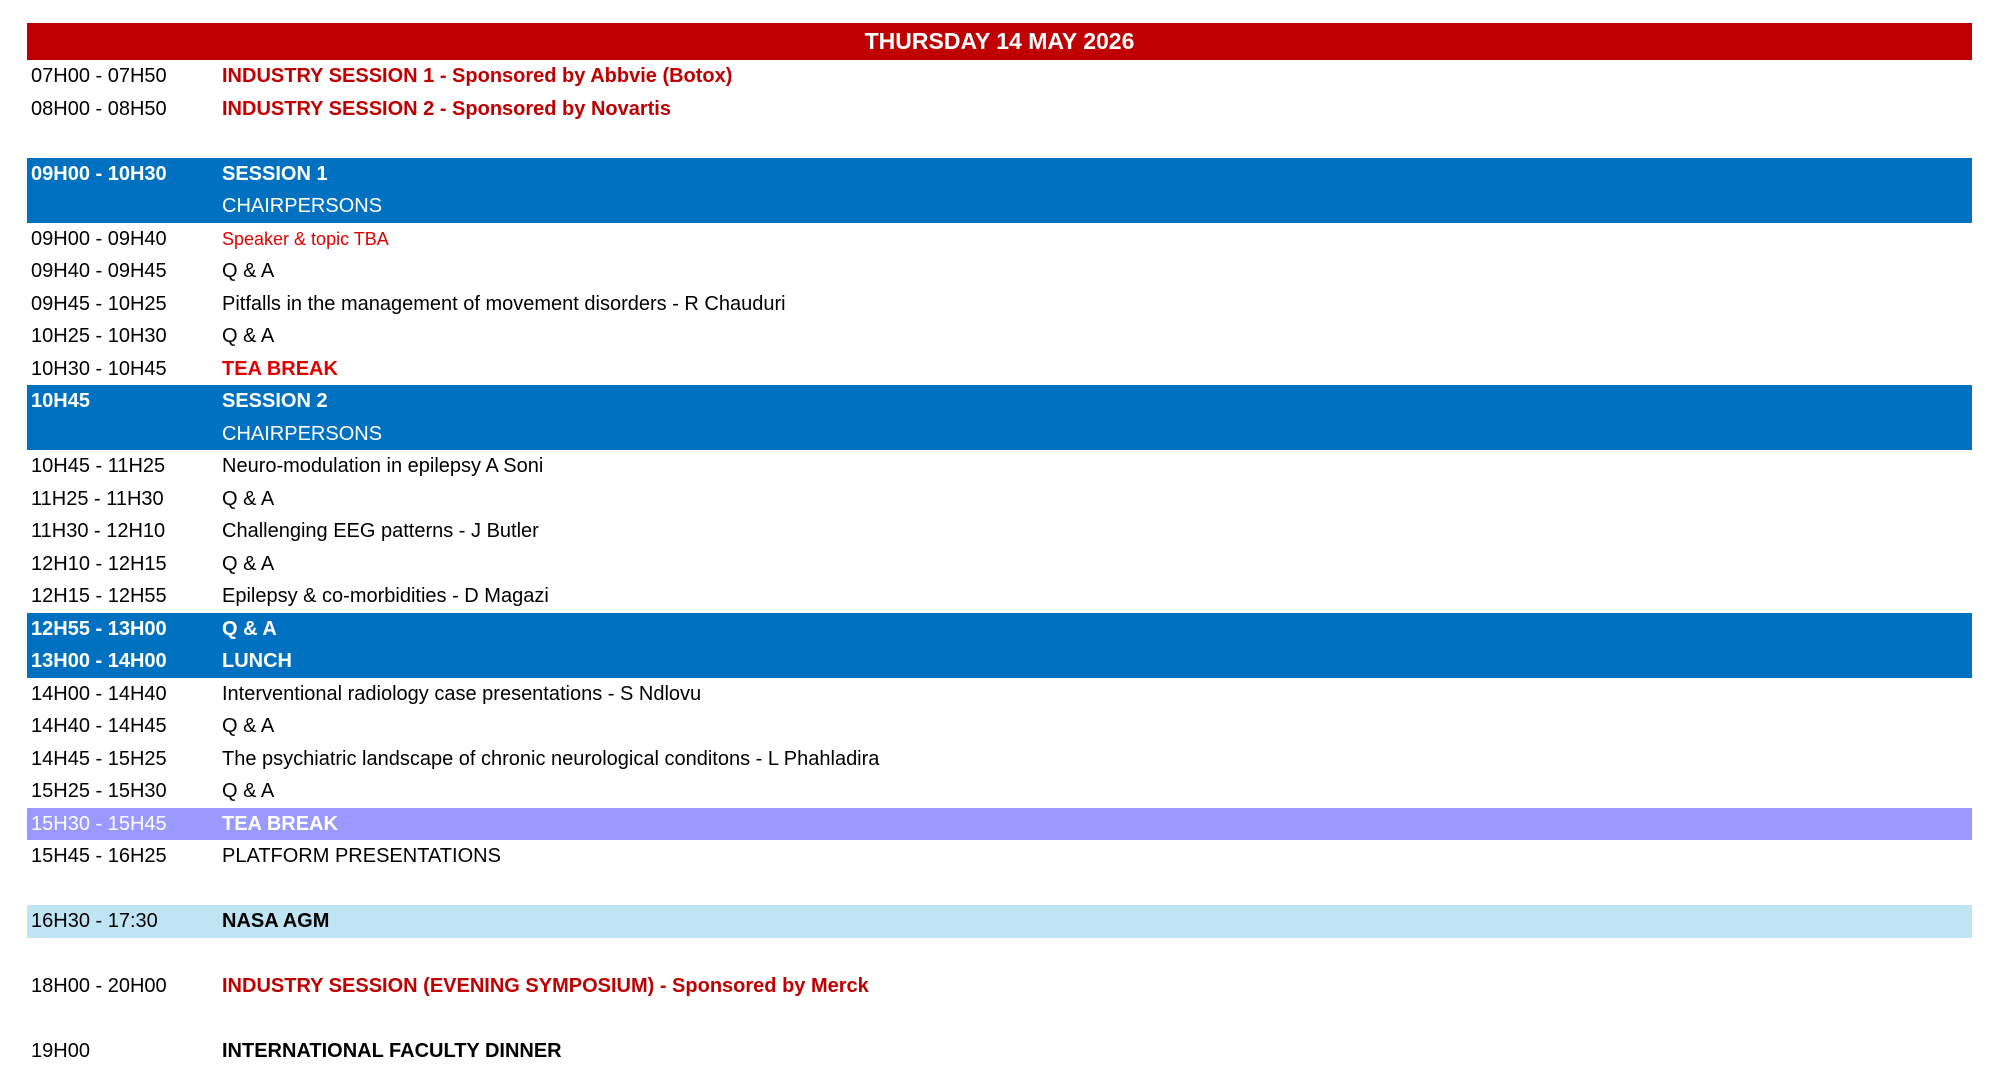  What do you see at coordinates (99, 336) in the screenshot?
I see `time-cell: 10H25 - 10H30` at bounding box center [99, 336].